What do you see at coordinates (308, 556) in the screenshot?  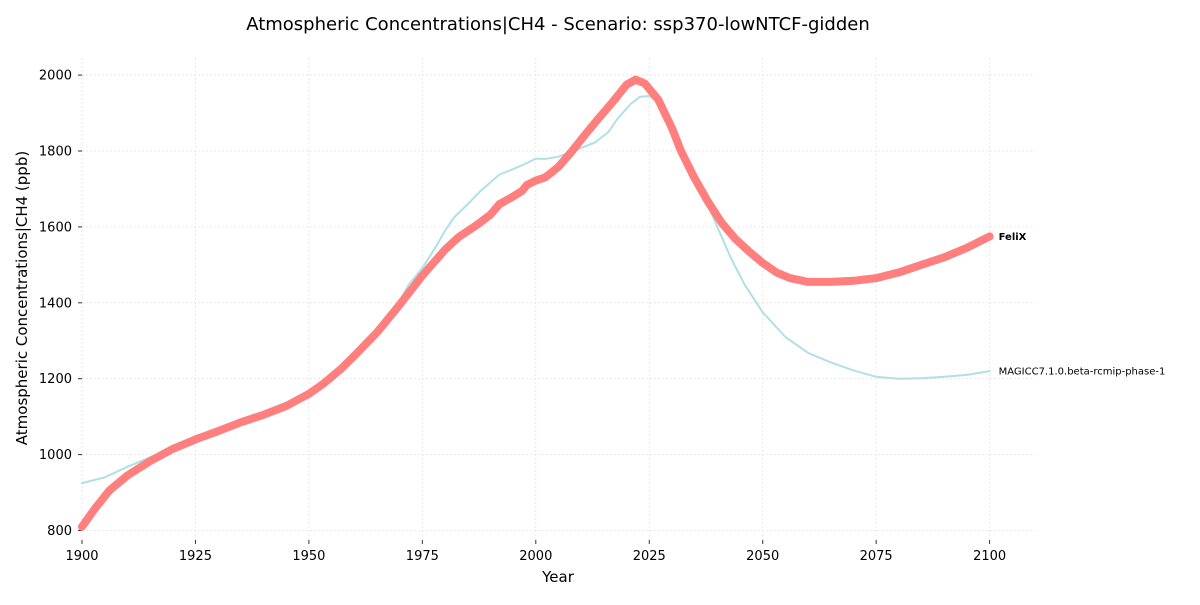 I see `x-tick-label: 1950` at bounding box center [308, 556].